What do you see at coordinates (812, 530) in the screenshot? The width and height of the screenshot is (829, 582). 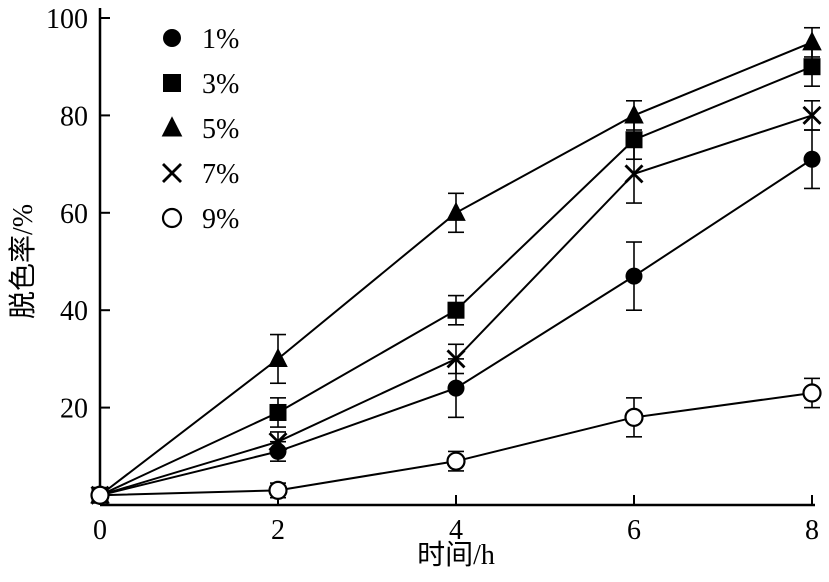 I see `x-tick-label: 8` at bounding box center [812, 530].